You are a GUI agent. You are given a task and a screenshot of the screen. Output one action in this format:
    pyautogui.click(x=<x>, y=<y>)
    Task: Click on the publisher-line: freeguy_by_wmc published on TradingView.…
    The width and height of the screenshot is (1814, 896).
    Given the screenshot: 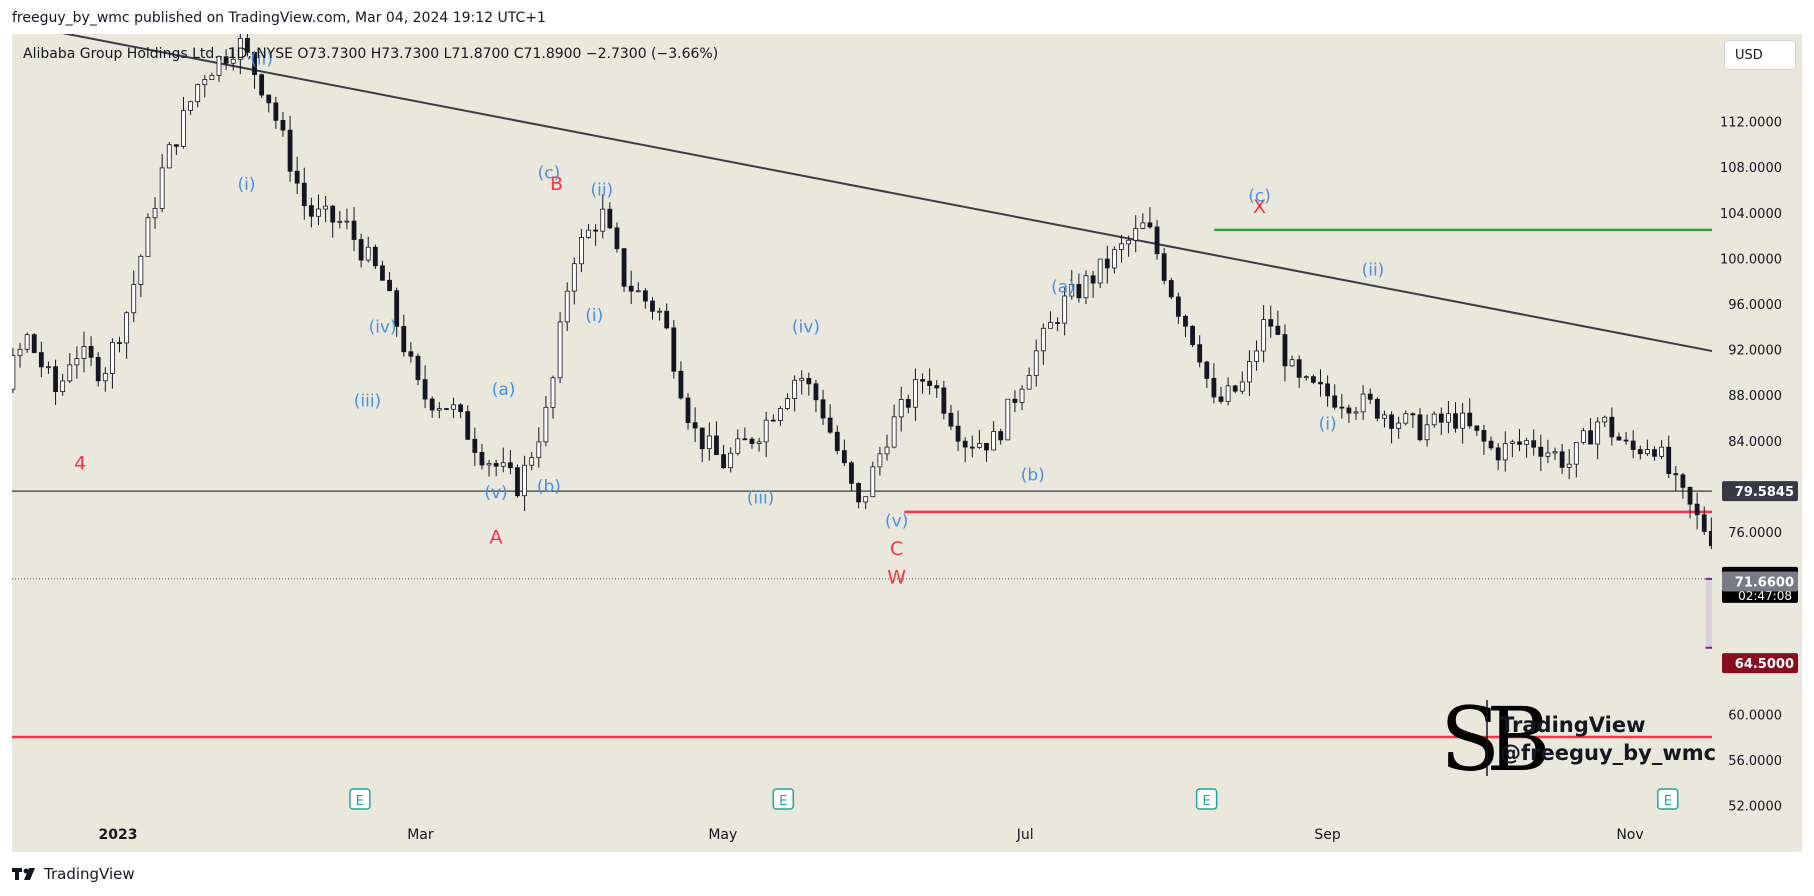 What is the action you would take?
    pyautogui.click(x=279, y=18)
    